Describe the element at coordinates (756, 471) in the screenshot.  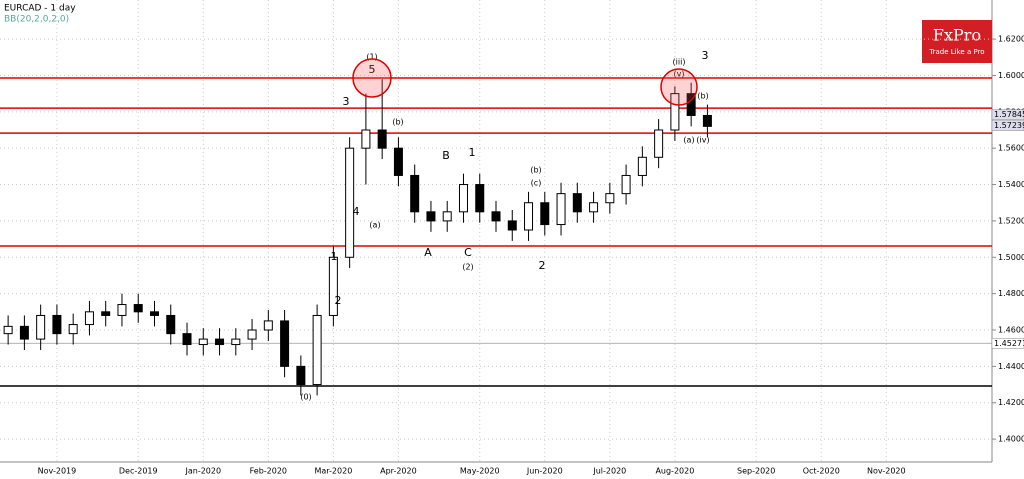
I see `x-tick-label: Sep-2020` at that location.